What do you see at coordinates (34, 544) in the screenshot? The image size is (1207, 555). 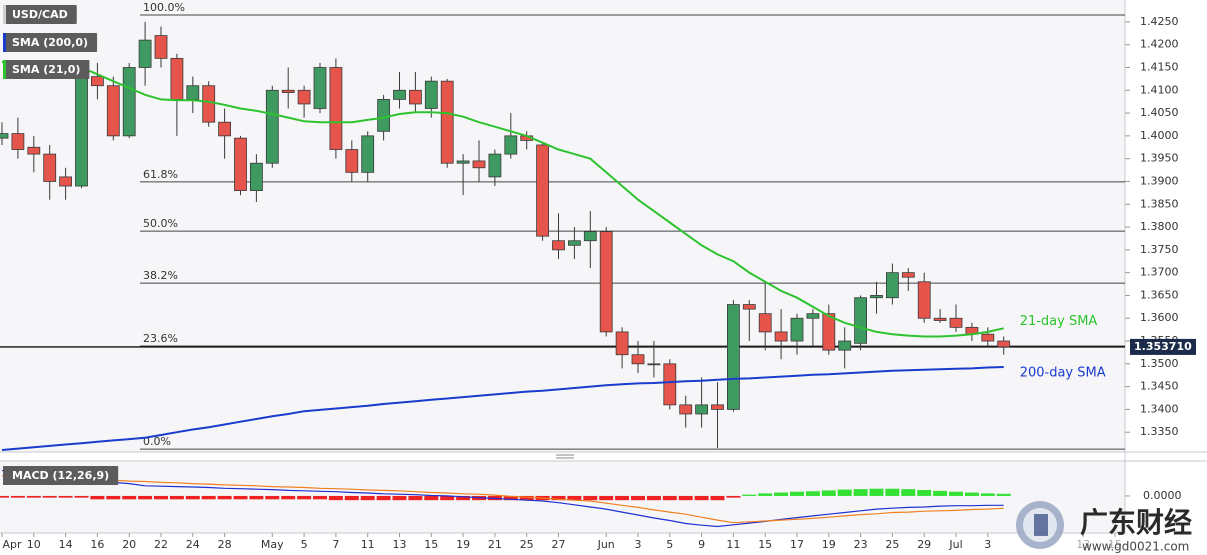 I see `x-tick-label: 10` at bounding box center [34, 544].